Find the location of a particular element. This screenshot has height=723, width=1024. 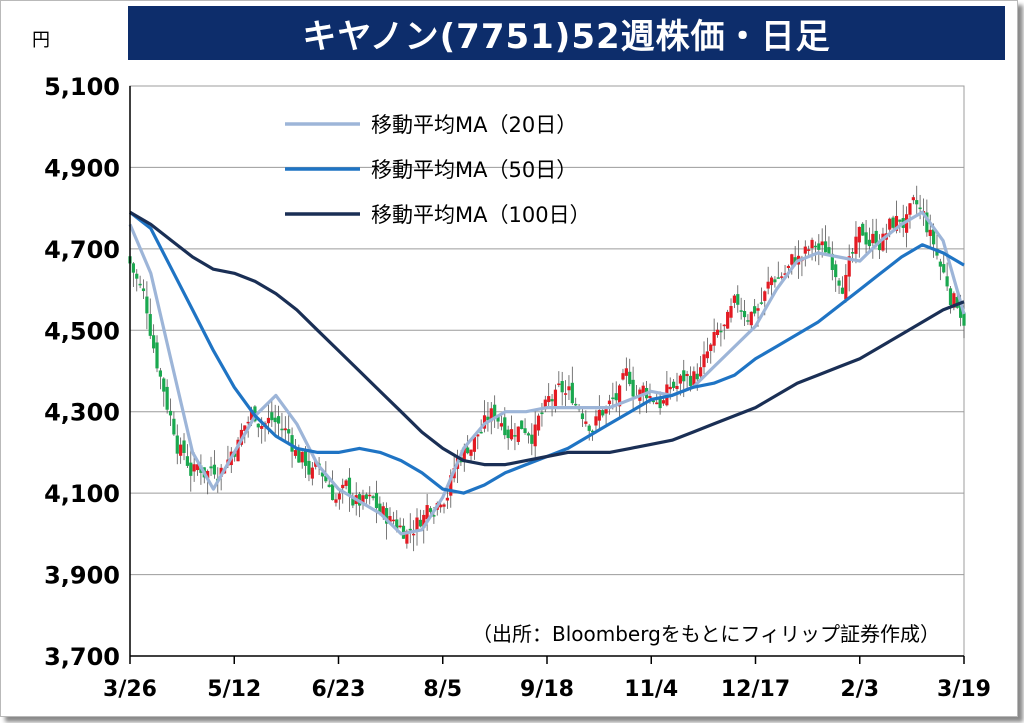

chart-title: キヤノン(7751)52週株価・日足 is located at coordinates (566, 33).